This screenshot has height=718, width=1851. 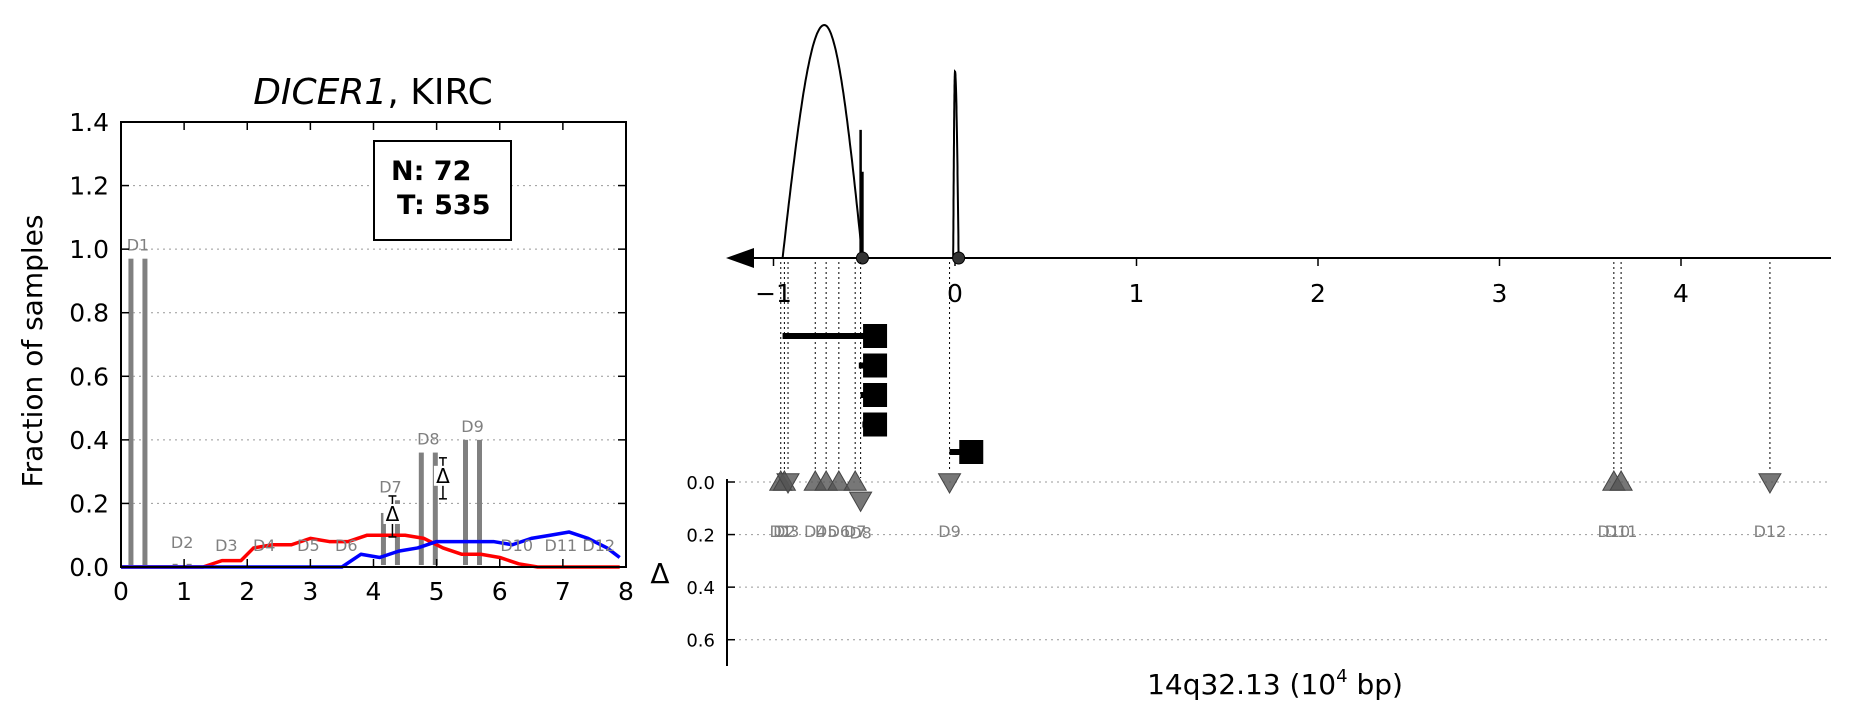 I want to click on bar-label: D12, so click(x=598, y=545).